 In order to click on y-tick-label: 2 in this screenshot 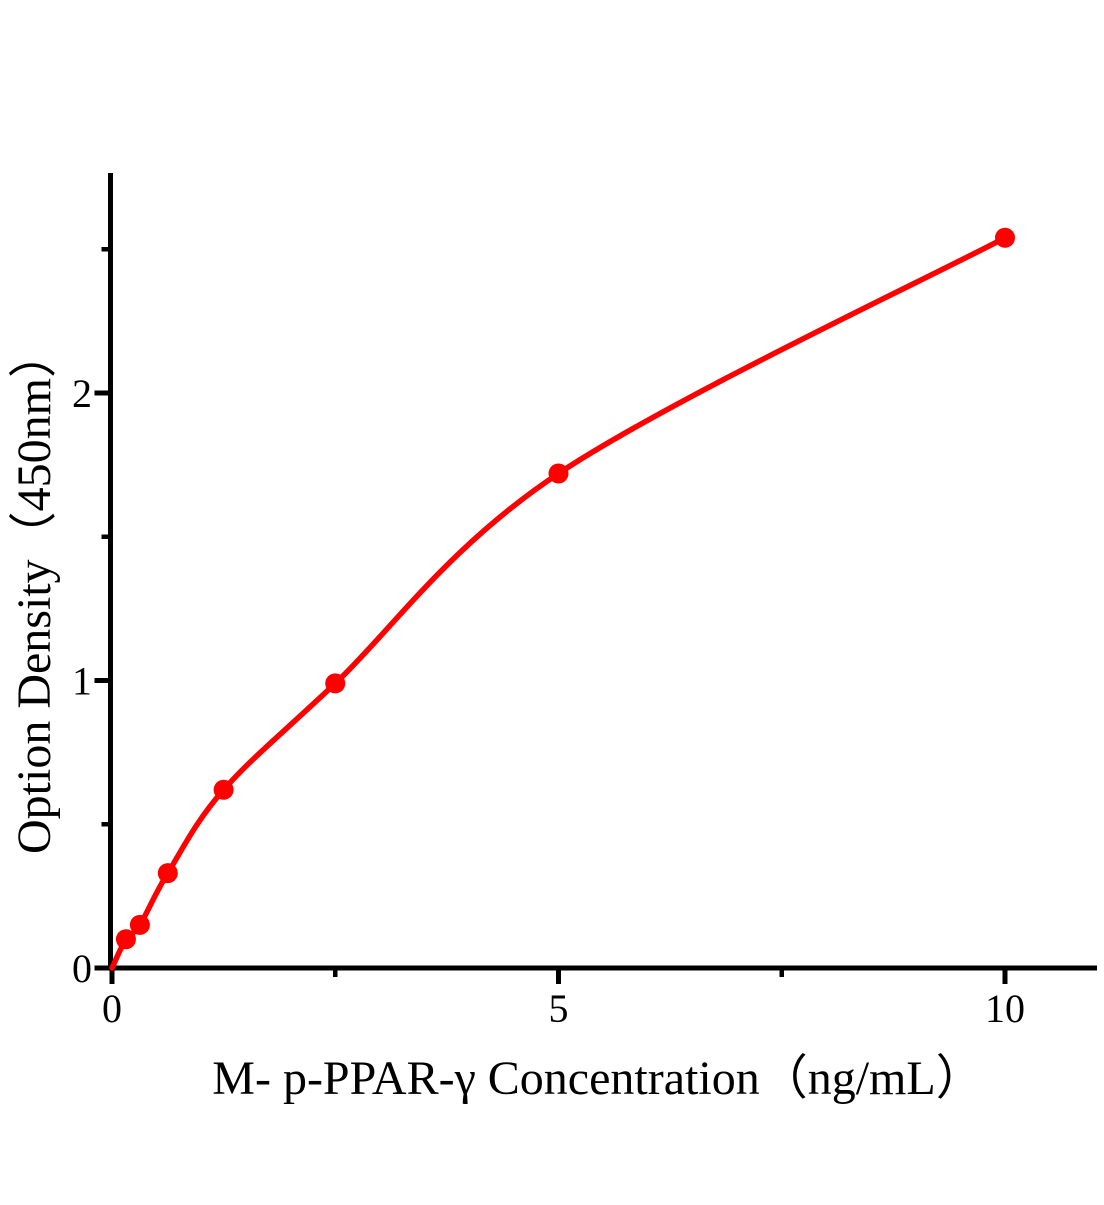, I will do `click(82, 393)`.